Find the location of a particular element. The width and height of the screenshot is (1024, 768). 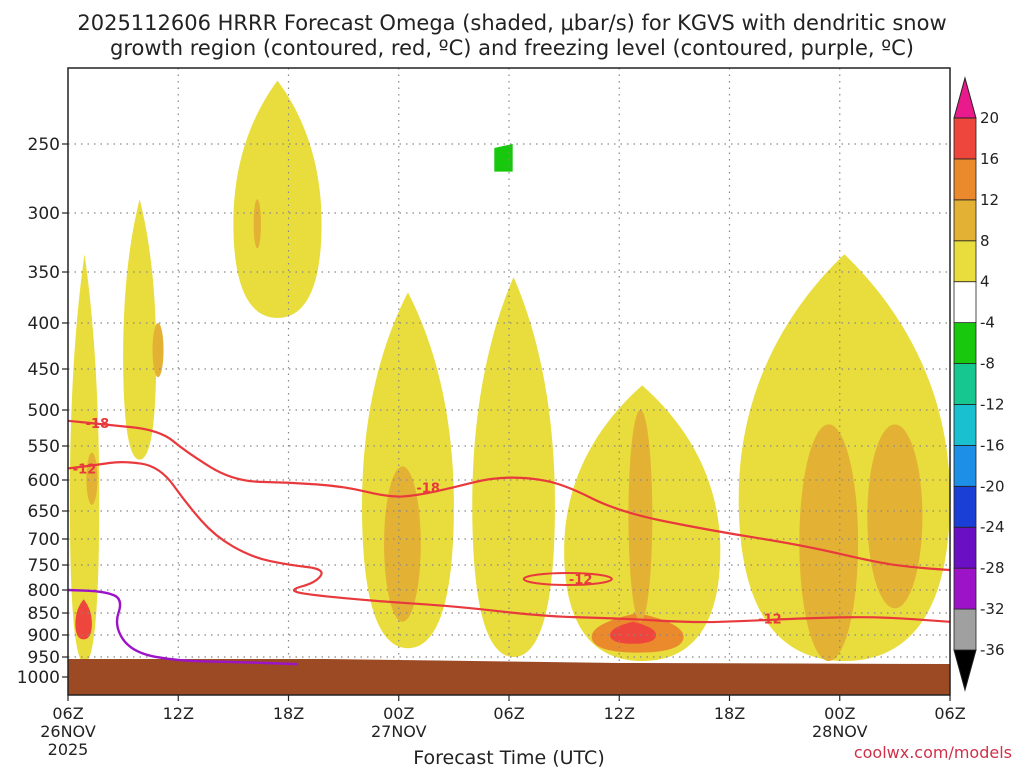

colorbar-label: -36 is located at coordinates (992, 650).